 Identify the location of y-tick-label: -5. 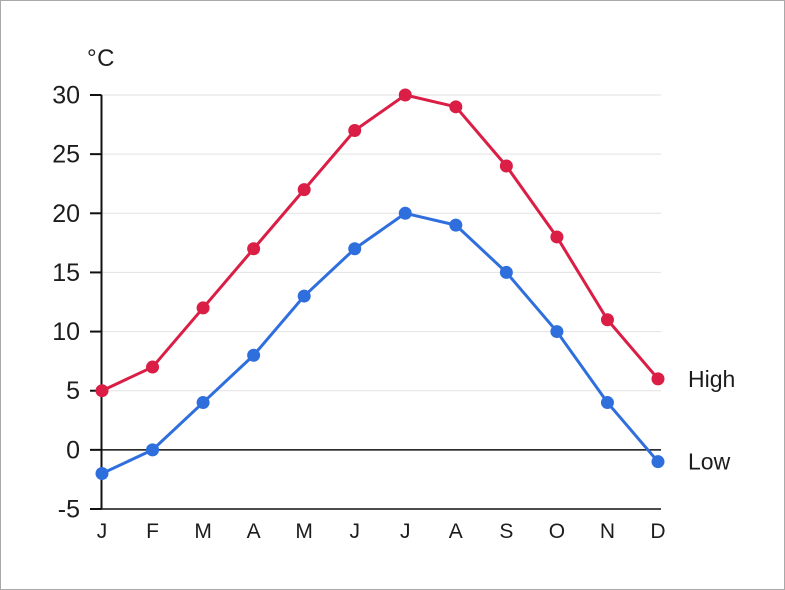
(69, 510).